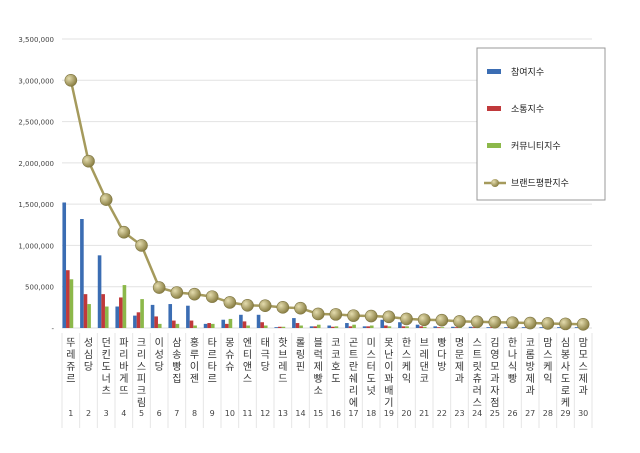 The height and width of the screenshot is (453, 640). Describe the element at coordinates (176, 379) in the screenshot. I see `category-char: 집` at that location.